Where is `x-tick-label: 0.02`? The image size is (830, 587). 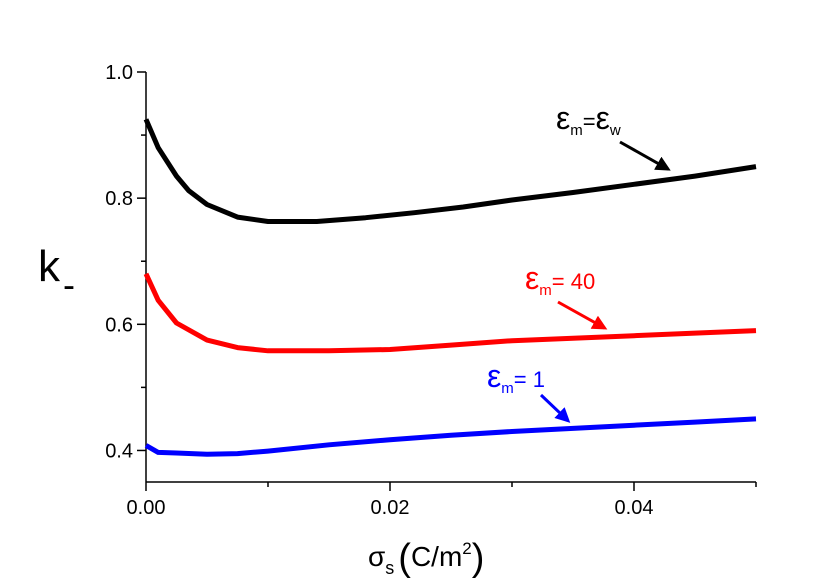
x-tick-label: 0.02 is located at coordinates (390, 508).